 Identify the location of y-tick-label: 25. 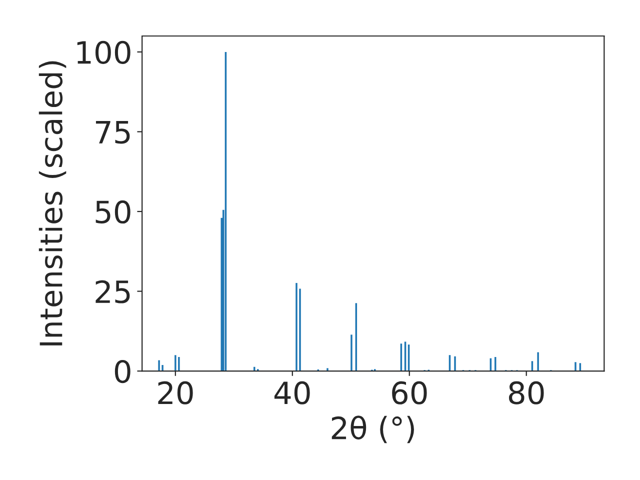
(113, 292).